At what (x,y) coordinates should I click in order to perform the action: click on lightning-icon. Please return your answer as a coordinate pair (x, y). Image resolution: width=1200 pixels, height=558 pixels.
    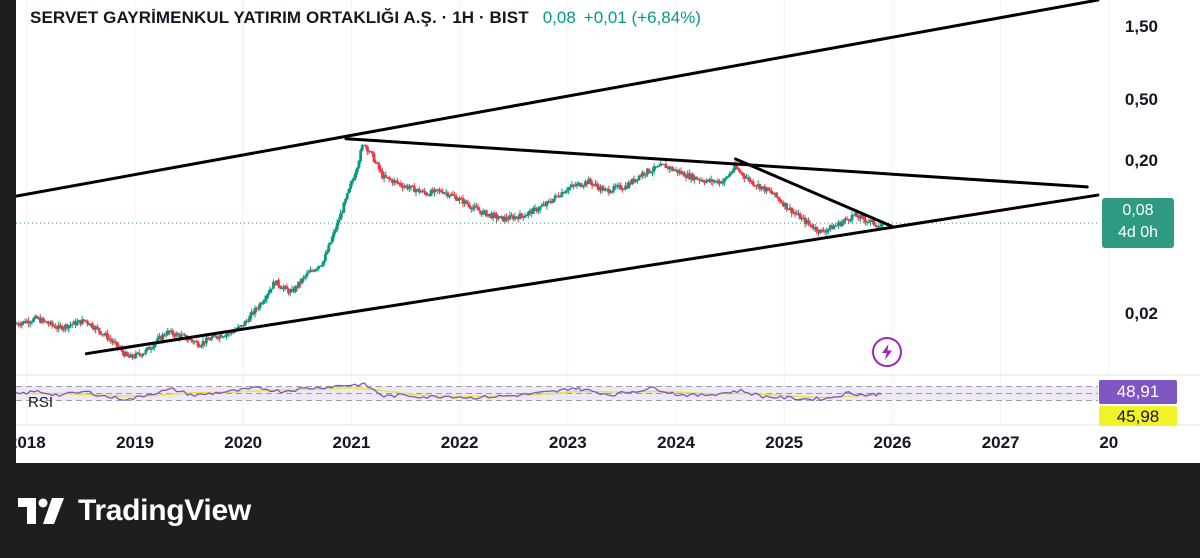
    Looking at the image, I should click on (887, 352).